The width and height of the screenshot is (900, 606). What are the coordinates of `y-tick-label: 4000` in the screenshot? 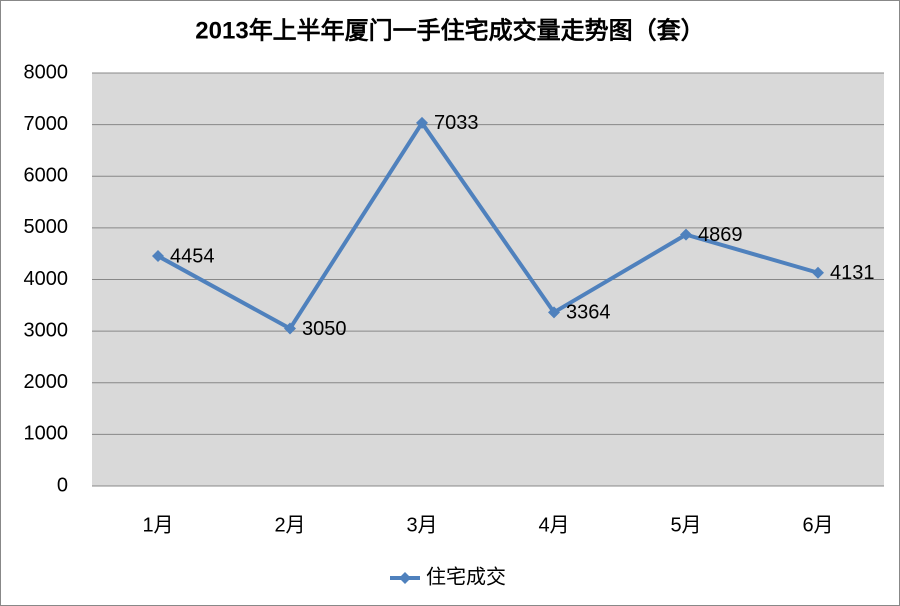 It's located at (46, 279).